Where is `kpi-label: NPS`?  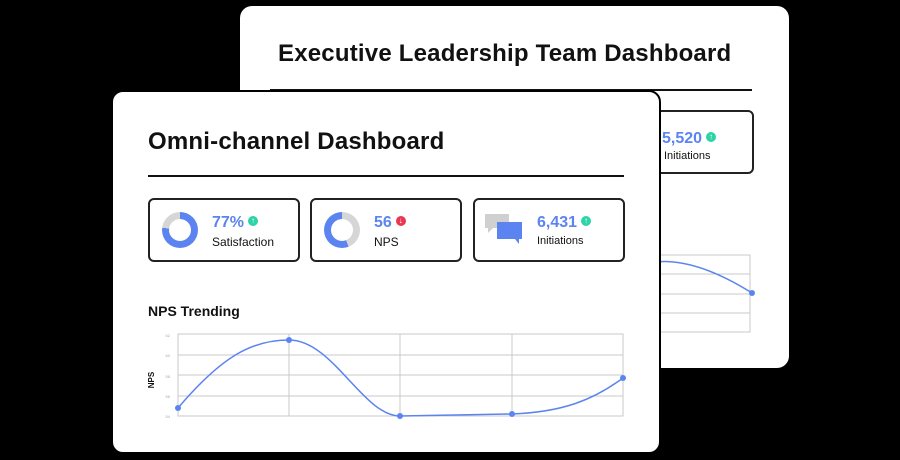 kpi-label: NPS is located at coordinates (386, 242).